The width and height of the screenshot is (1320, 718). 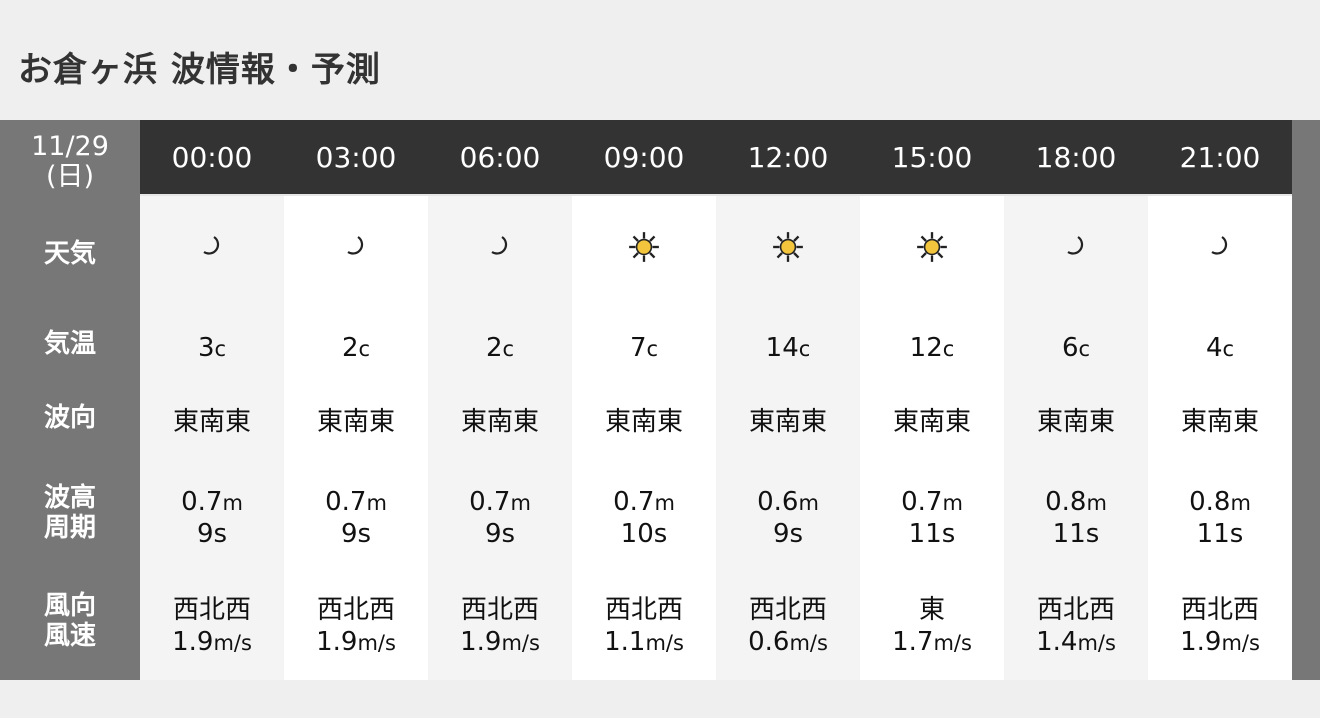 What do you see at coordinates (1057, 642) in the screenshot?
I see `wind-speed-value: 1.4` at bounding box center [1057, 642].